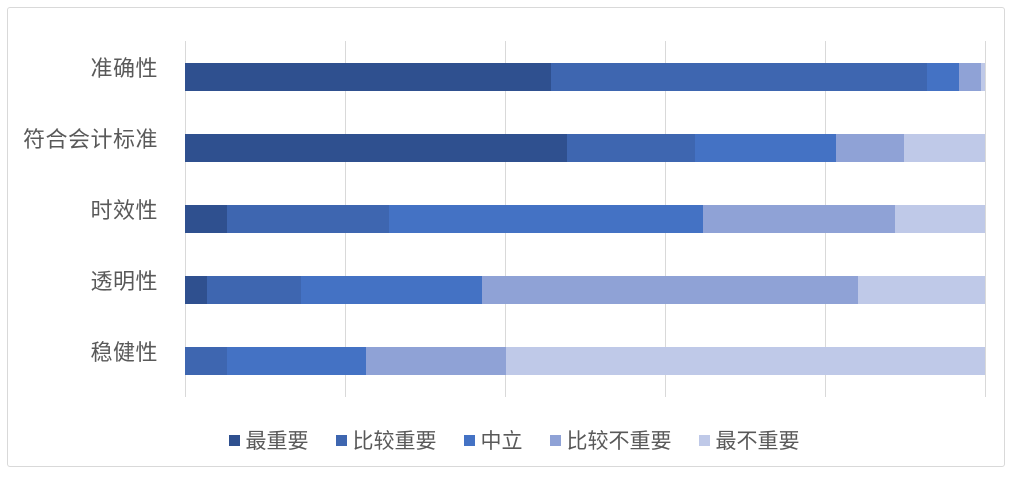  I want to click on category-label-3: 时效性, so click(124, 211).